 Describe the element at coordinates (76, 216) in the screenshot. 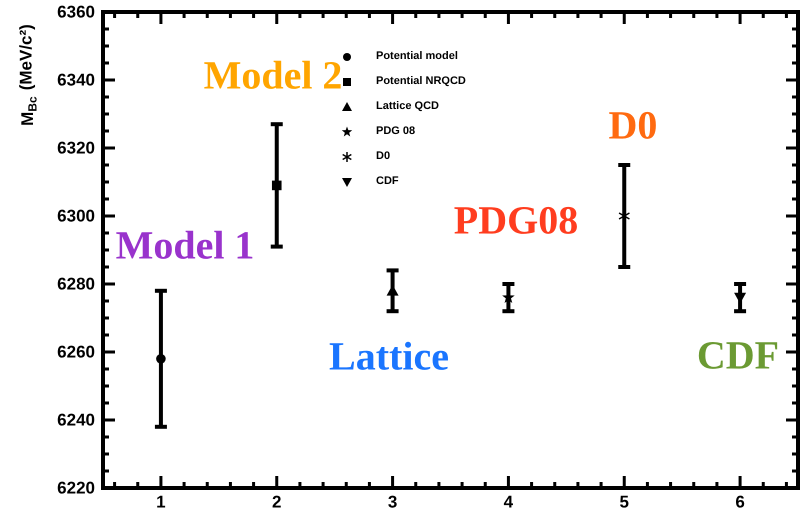

I see `y-tick-label: 6300` at that location.